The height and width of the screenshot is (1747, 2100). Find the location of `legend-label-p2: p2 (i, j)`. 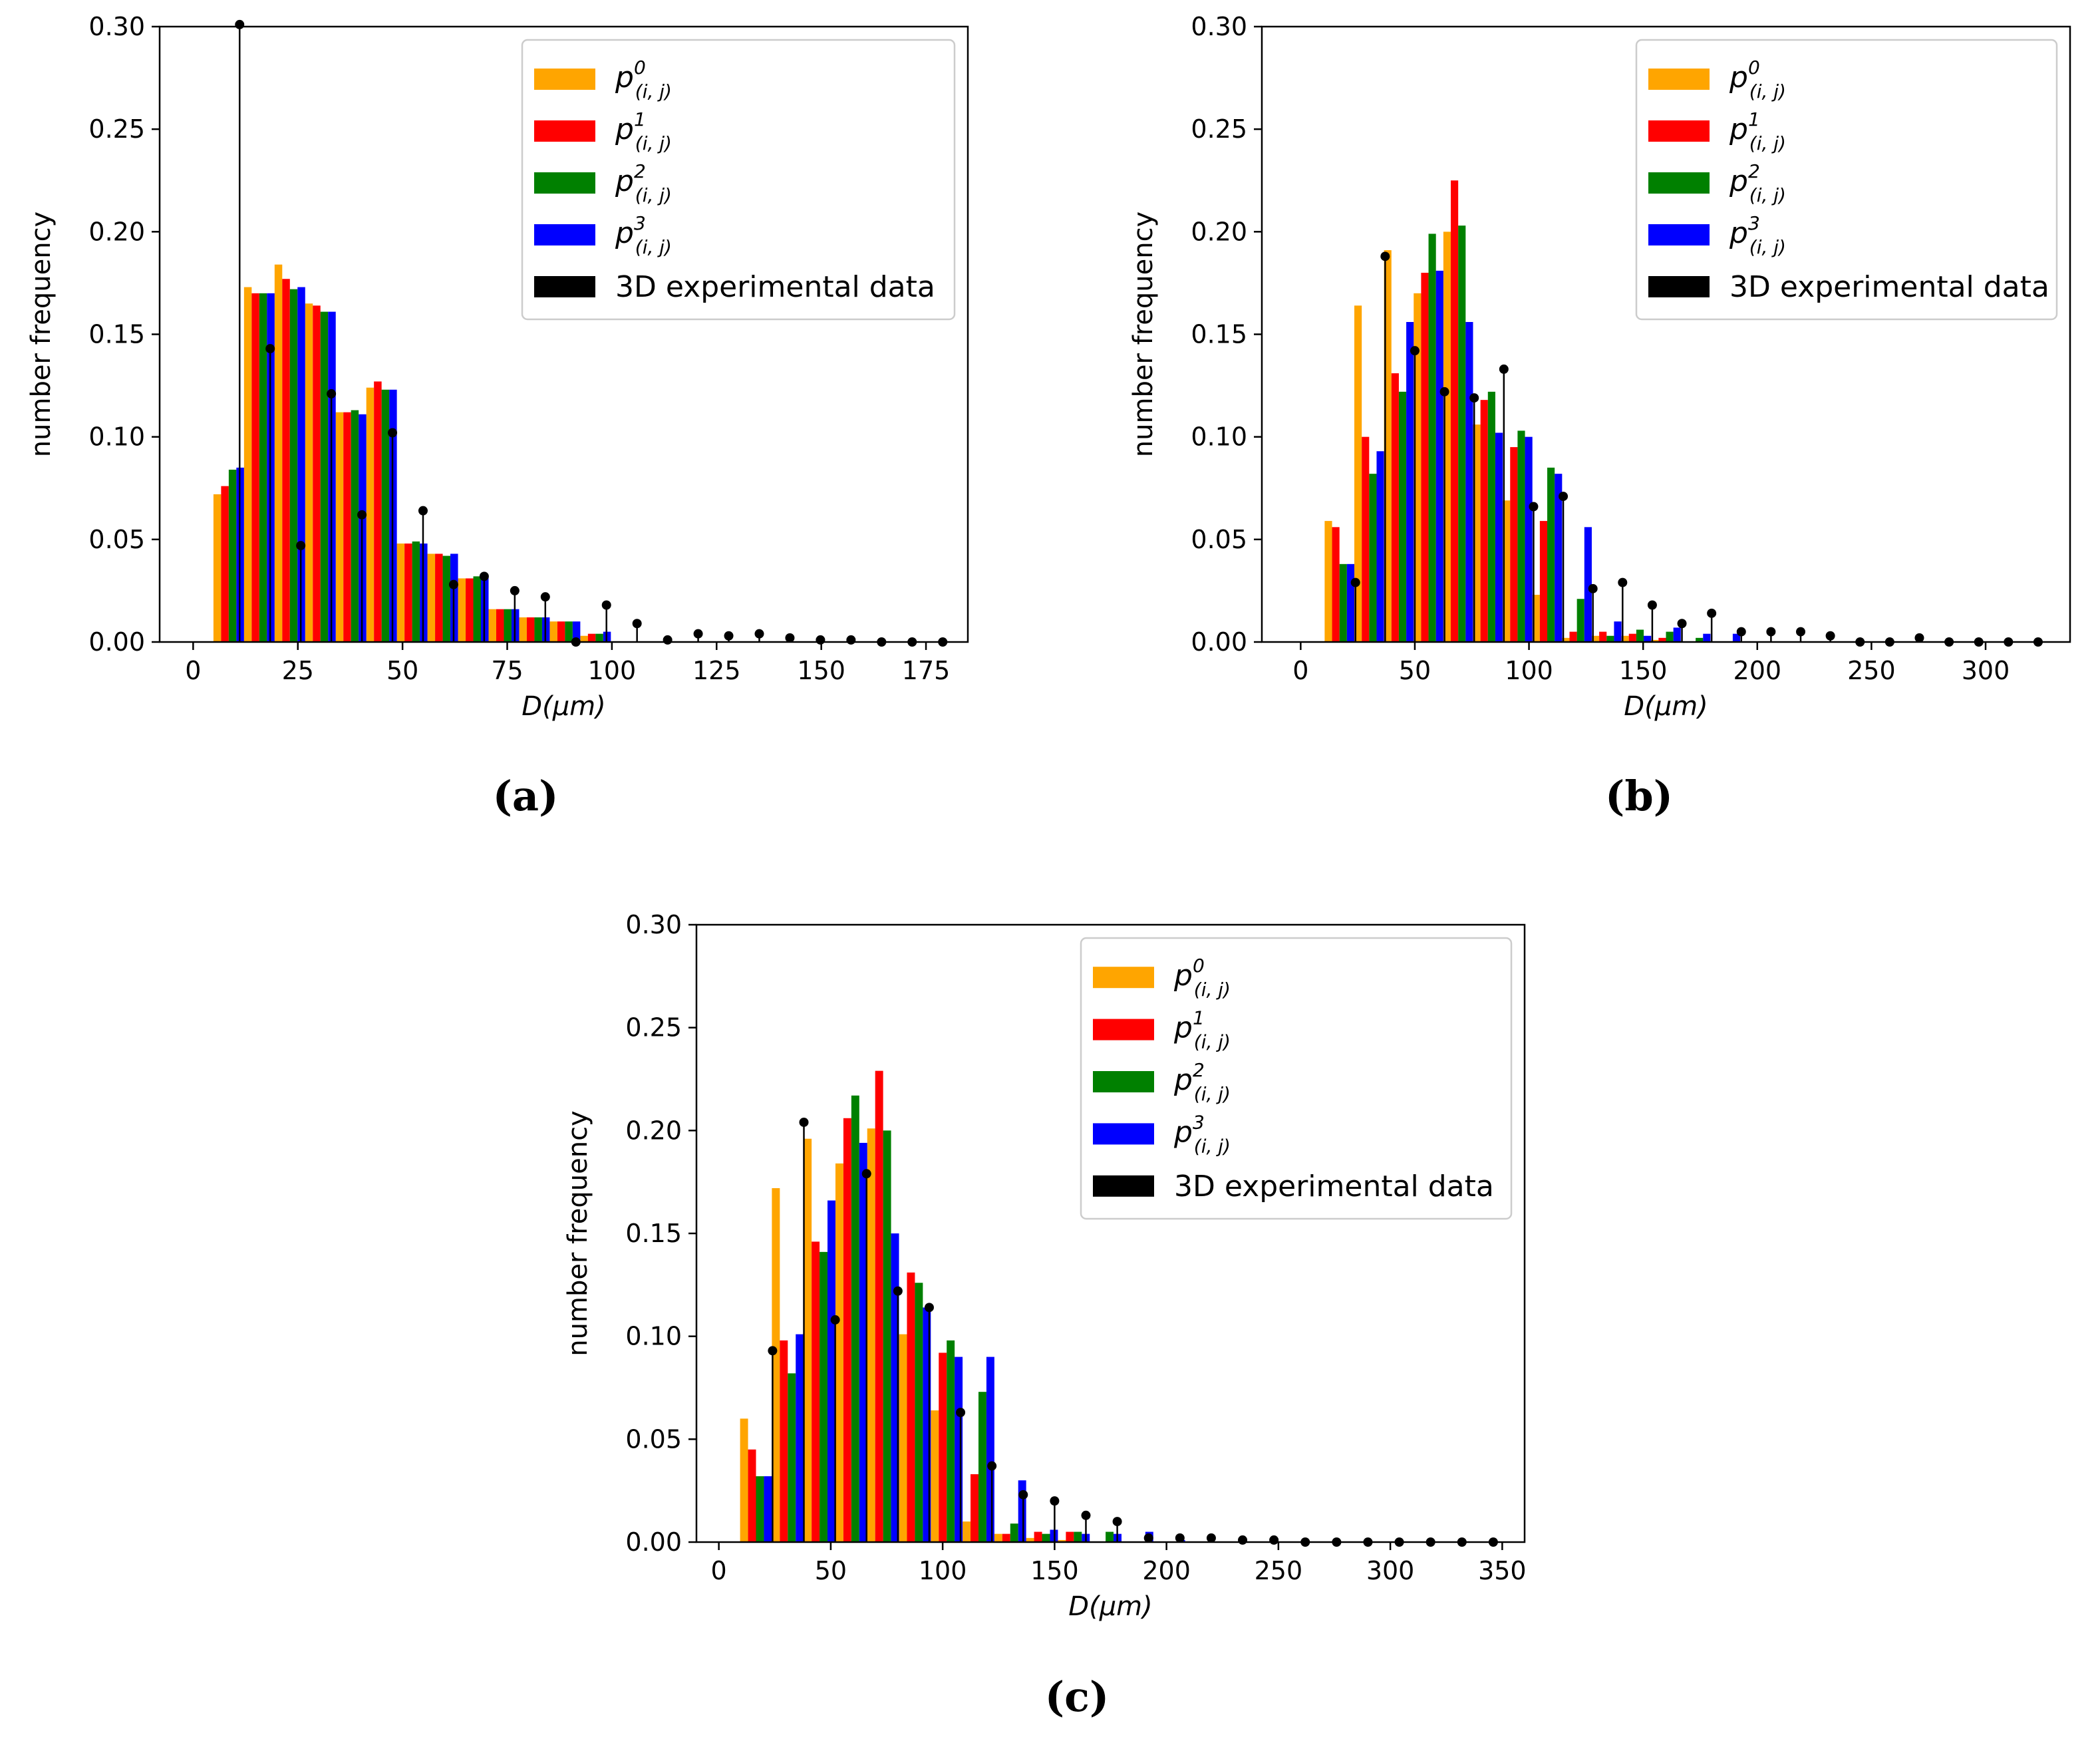

legend-label-p2: p2 (i, j) is located at coordinates (1202, 1082).